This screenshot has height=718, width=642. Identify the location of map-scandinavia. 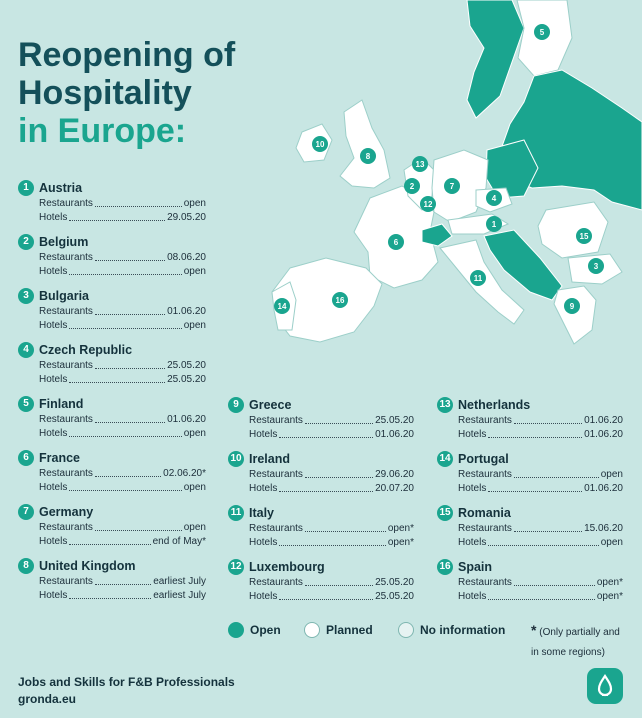
(495, 59).